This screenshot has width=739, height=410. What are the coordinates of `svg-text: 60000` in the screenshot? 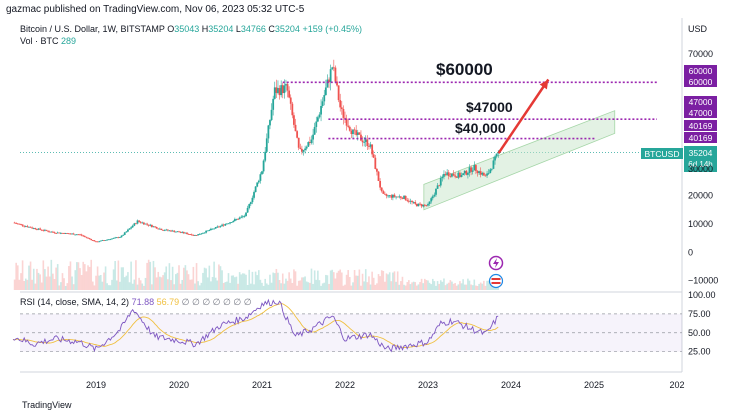 It's located at (701, 71).